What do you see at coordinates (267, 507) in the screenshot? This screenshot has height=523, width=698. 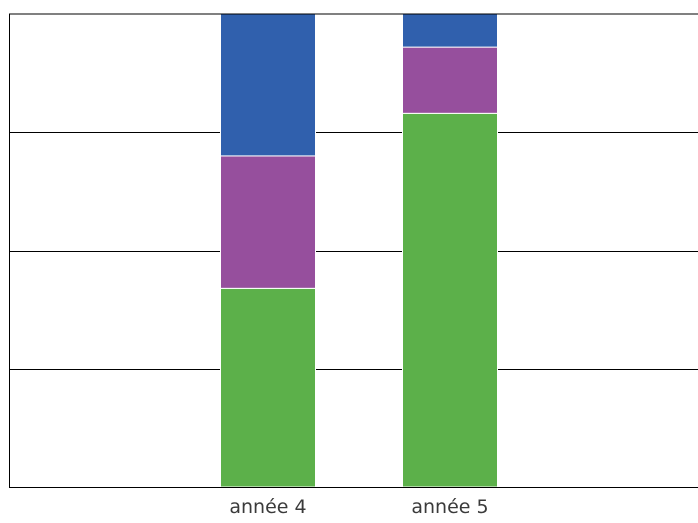 I see `x-tick-label: année 4` at bounding box center [267, 507].